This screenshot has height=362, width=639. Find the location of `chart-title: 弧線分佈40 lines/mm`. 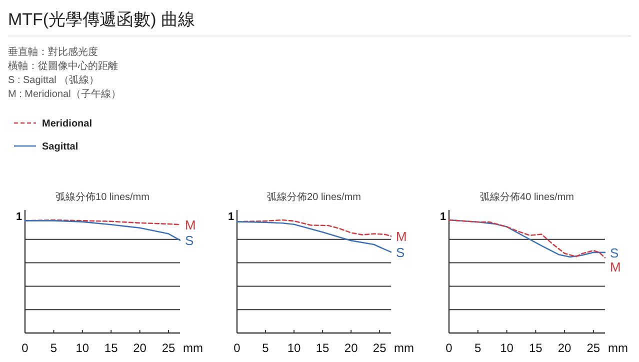

chart-title: 弧線分佈40 lines/mm is located at coordinates (527, 197).